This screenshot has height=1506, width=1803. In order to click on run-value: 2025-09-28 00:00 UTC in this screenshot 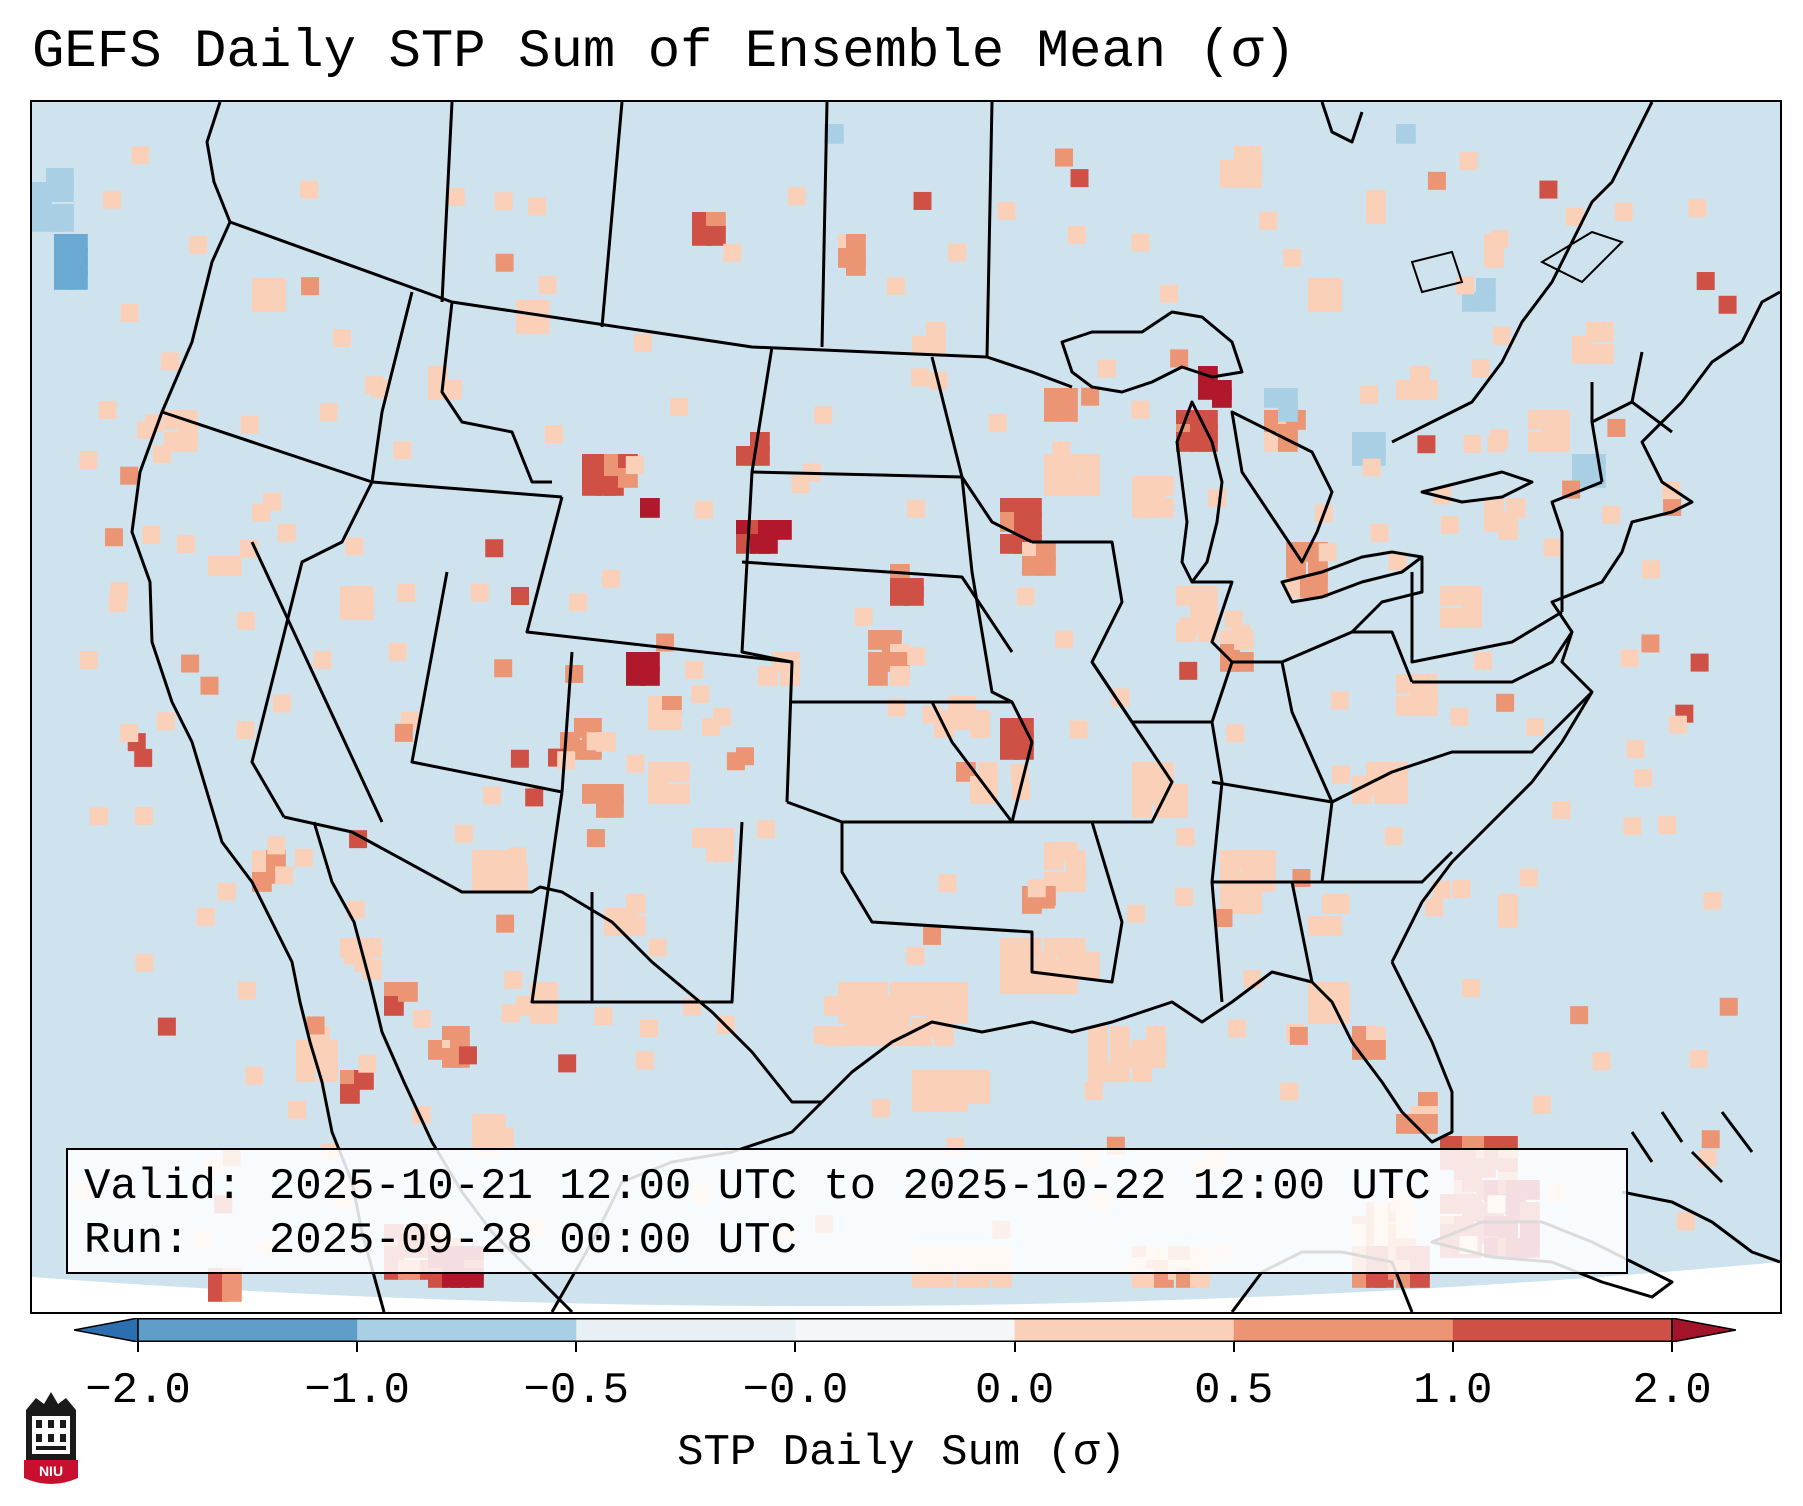, I will do `click(532, 1241)`.